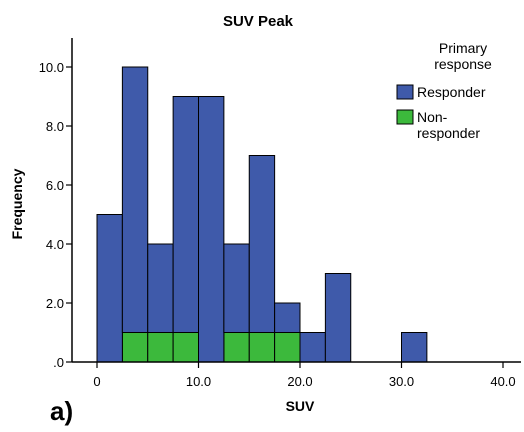 The height and width of the screenshot is (432, 524). Describe the element at coordinates (463, 48) in the screenshot. I see `legend-title: Primary` at that location.